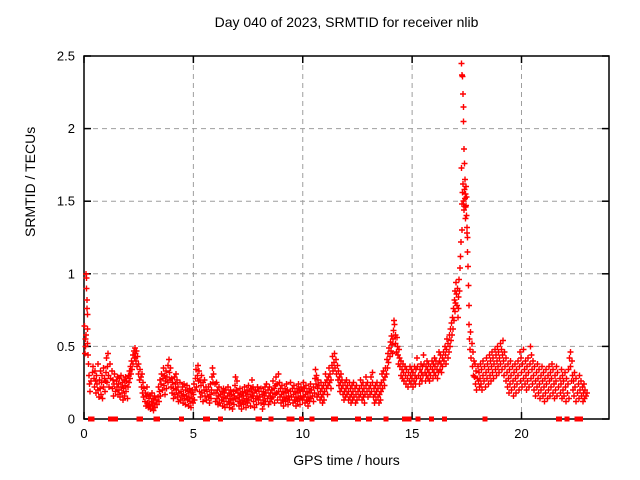 Image resolution: width=640 pixels, height=480 pixels. What do you see at coordinates (71, 128) in the screenshot?
I see `svg-text: 2` at bounding box center [71, 128].